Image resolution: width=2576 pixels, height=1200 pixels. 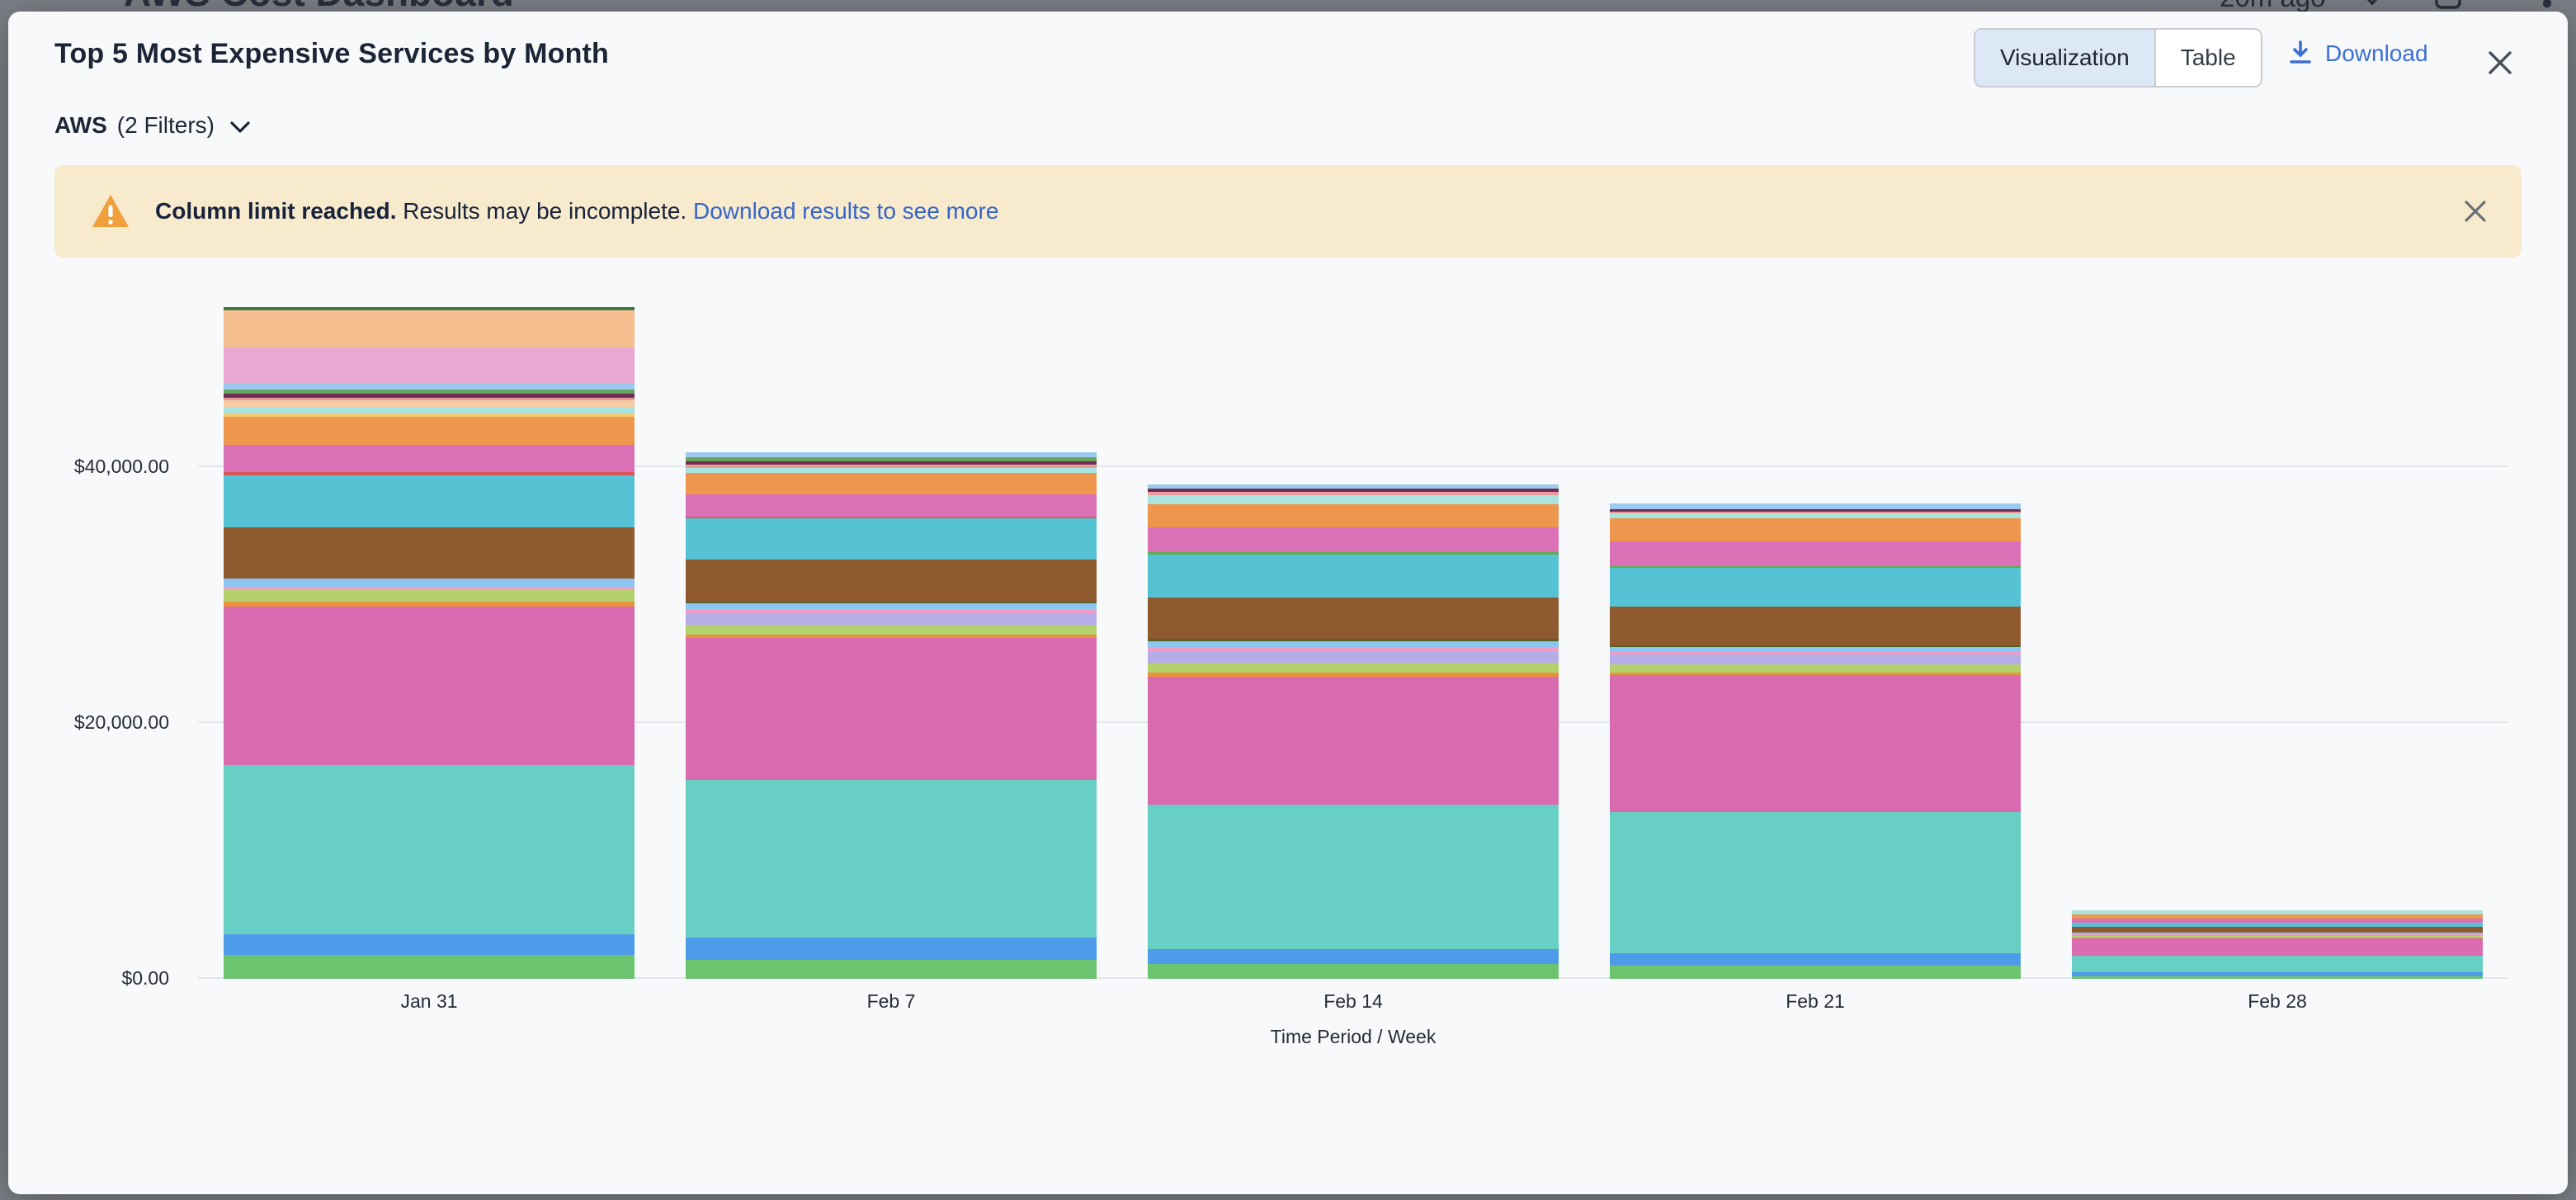 I want to click on bar-segment-gold-line, so click(x=429, y=415).